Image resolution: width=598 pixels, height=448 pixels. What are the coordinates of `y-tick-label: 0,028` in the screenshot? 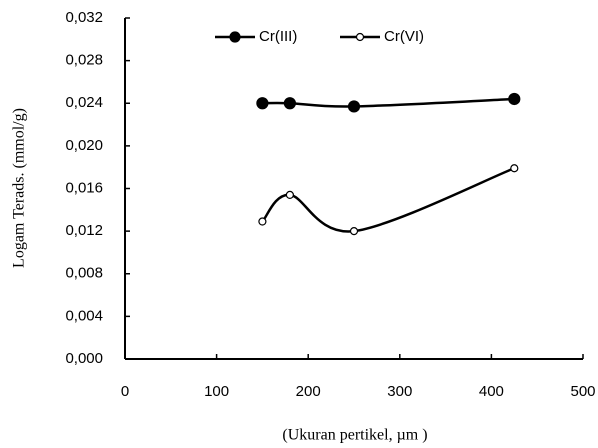 It's located at (84, 60).